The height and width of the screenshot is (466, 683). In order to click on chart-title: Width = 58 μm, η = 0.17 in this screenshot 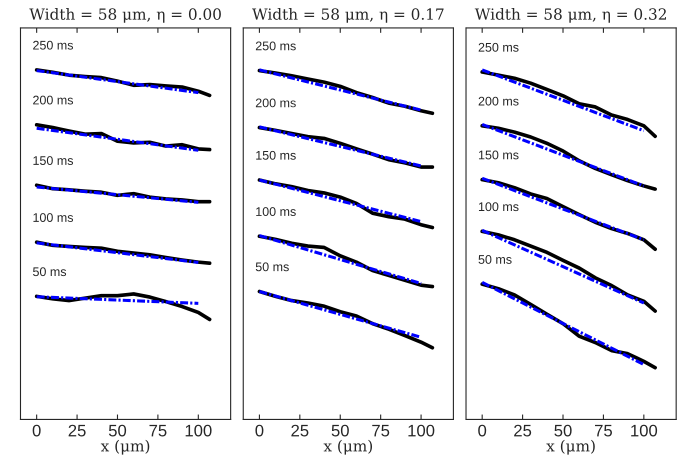, I will do `click(348, 15)`.